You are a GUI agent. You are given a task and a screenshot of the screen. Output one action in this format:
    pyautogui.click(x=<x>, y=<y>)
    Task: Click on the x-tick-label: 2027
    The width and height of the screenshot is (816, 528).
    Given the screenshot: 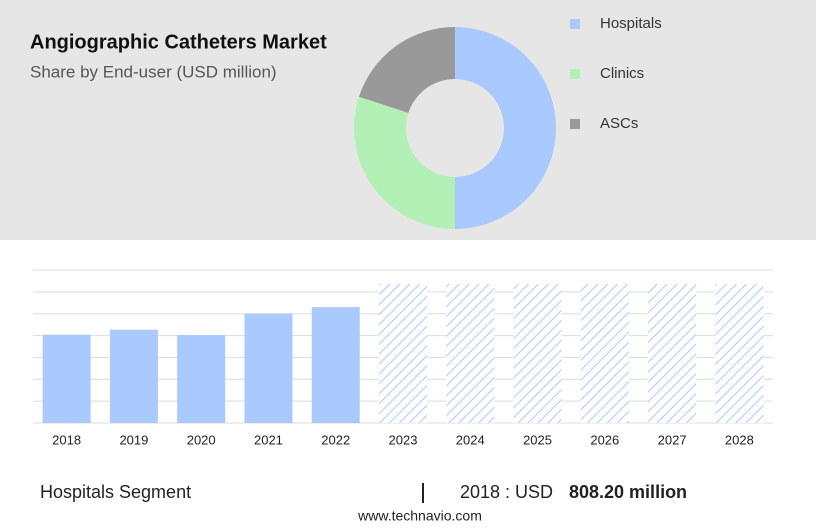 What is the action you would take?
    pyautogui.click(x=672, y=439)
    